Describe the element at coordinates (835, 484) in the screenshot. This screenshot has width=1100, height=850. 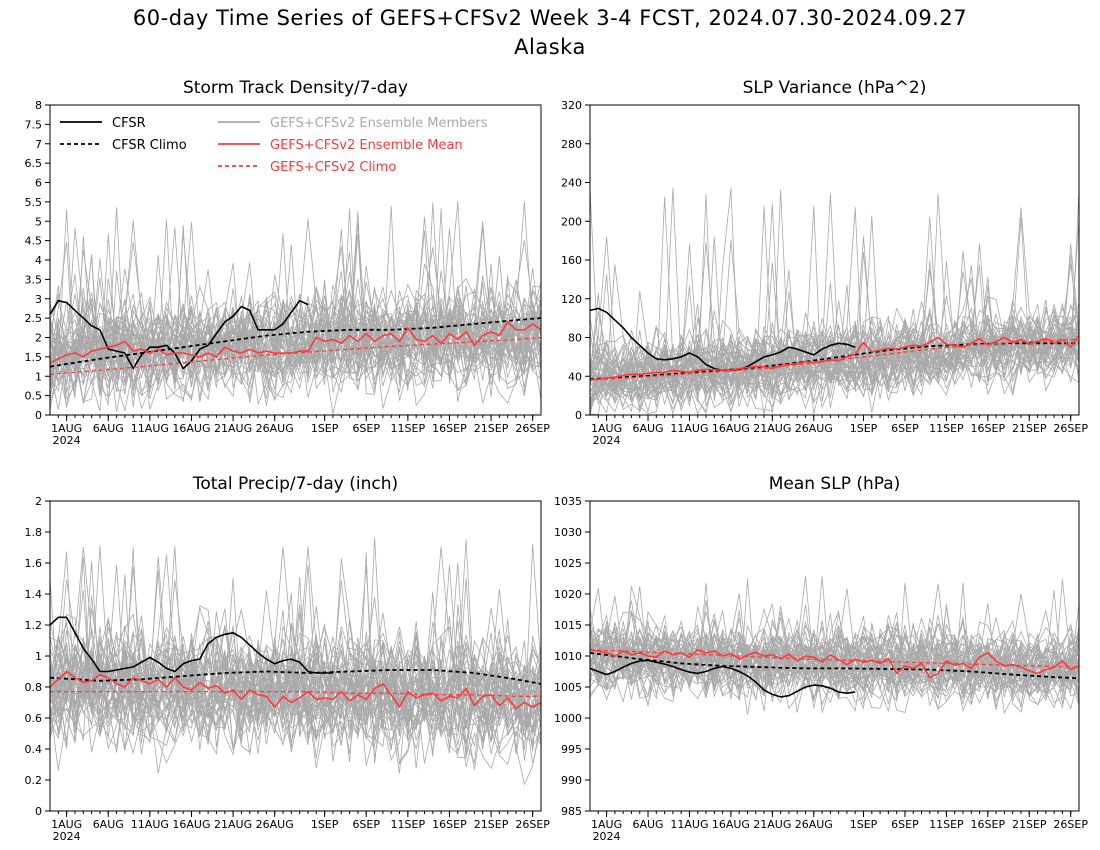
I see `panel-title: Mean SLP (hPa)` at that location.